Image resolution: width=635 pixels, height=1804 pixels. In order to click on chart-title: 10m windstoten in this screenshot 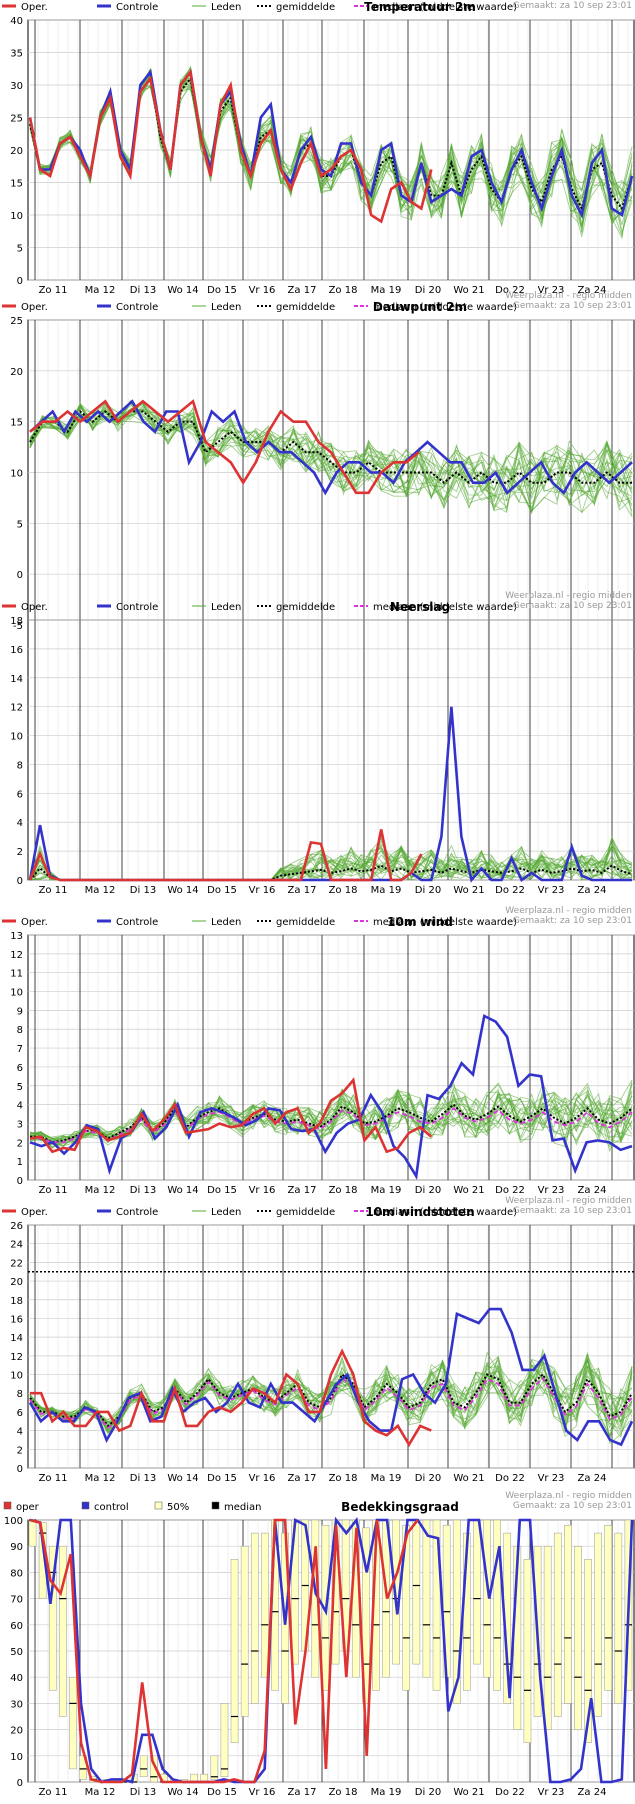, I will do `click(419, 1212)`.